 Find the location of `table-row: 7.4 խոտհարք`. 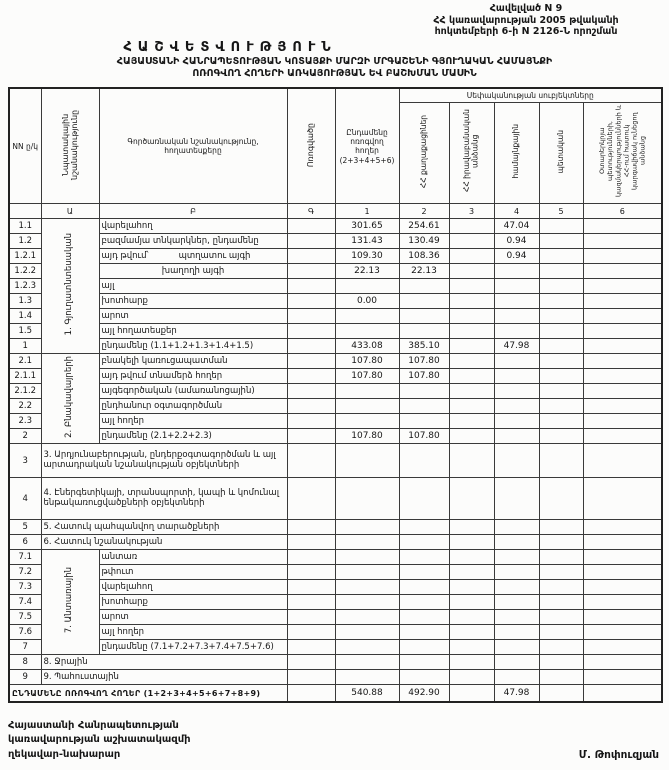

table-row: 7.4 խոտհարք is located at coordinates (335, 602).